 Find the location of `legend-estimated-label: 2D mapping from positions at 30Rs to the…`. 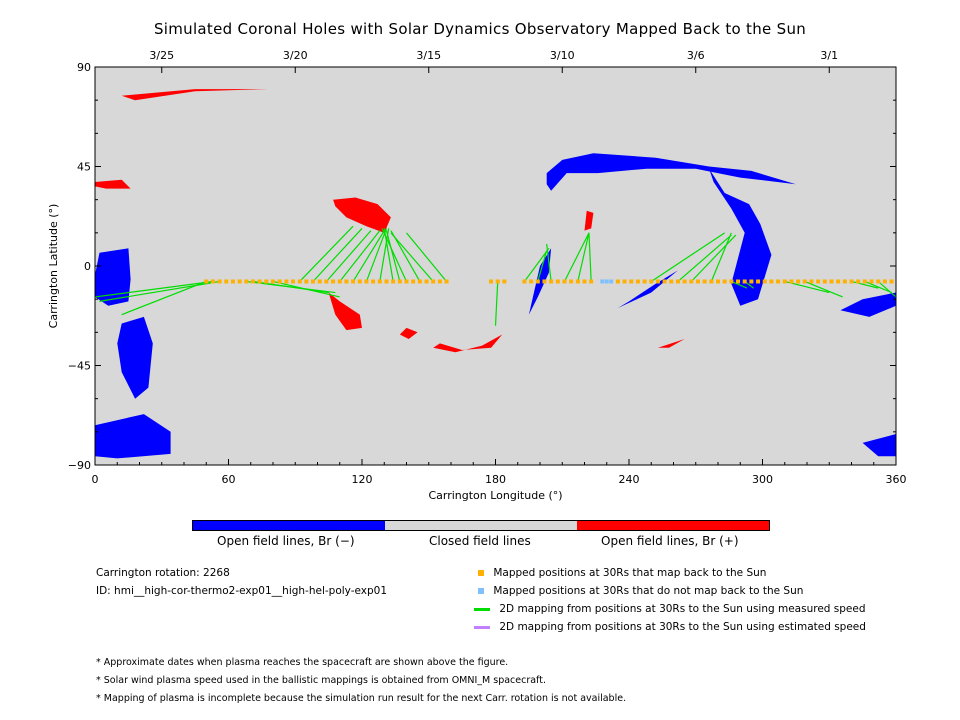

legend-estimated-label: 2D mapping from positions at 30Rs to the… is located at coordinates (682, 627).